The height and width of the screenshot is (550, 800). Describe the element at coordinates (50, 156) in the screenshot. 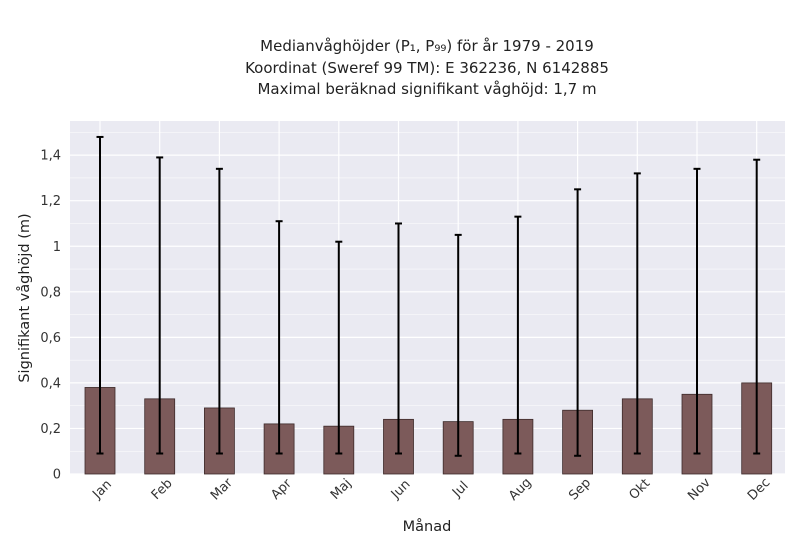

I see `y-tick-label: 1,4` at that location.